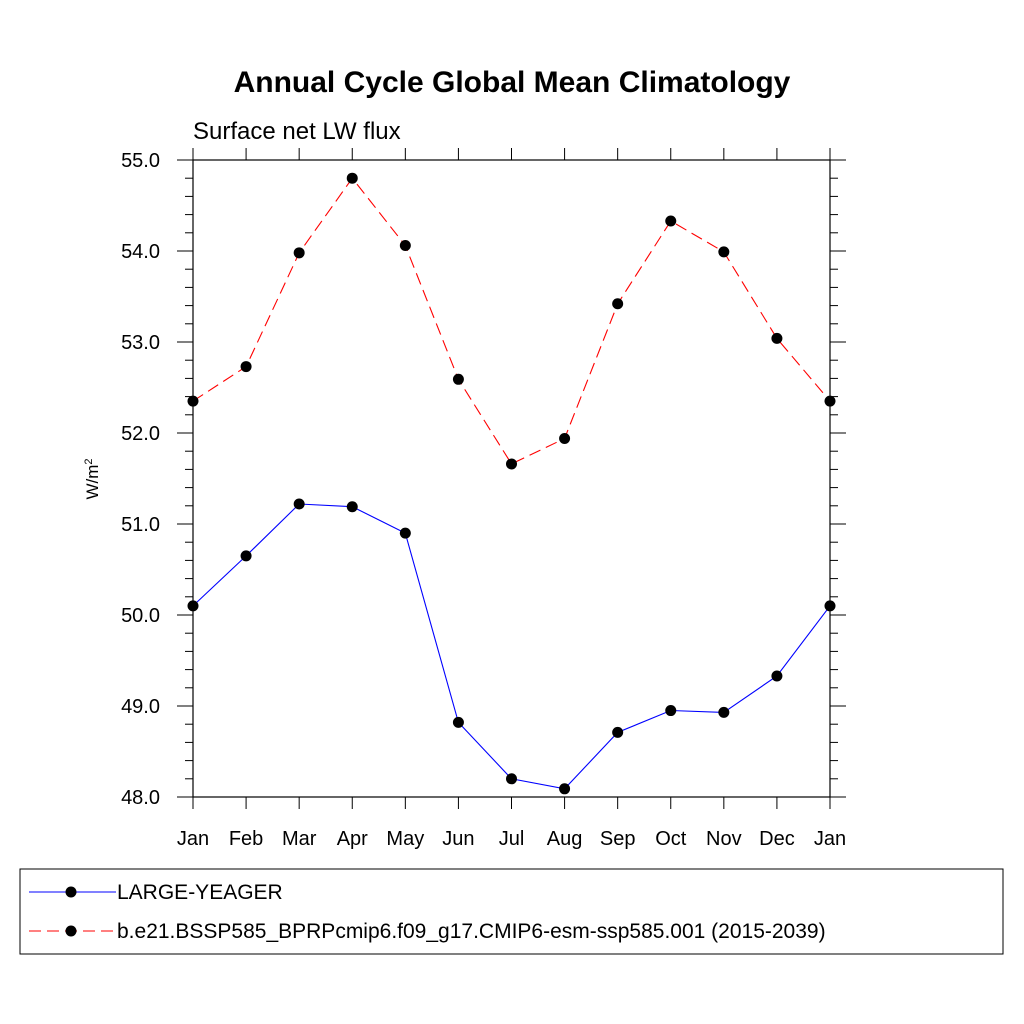 This screenshot has height=1024, width=1024. I want to click on x-tick-label: Mar, so click(299, 839).